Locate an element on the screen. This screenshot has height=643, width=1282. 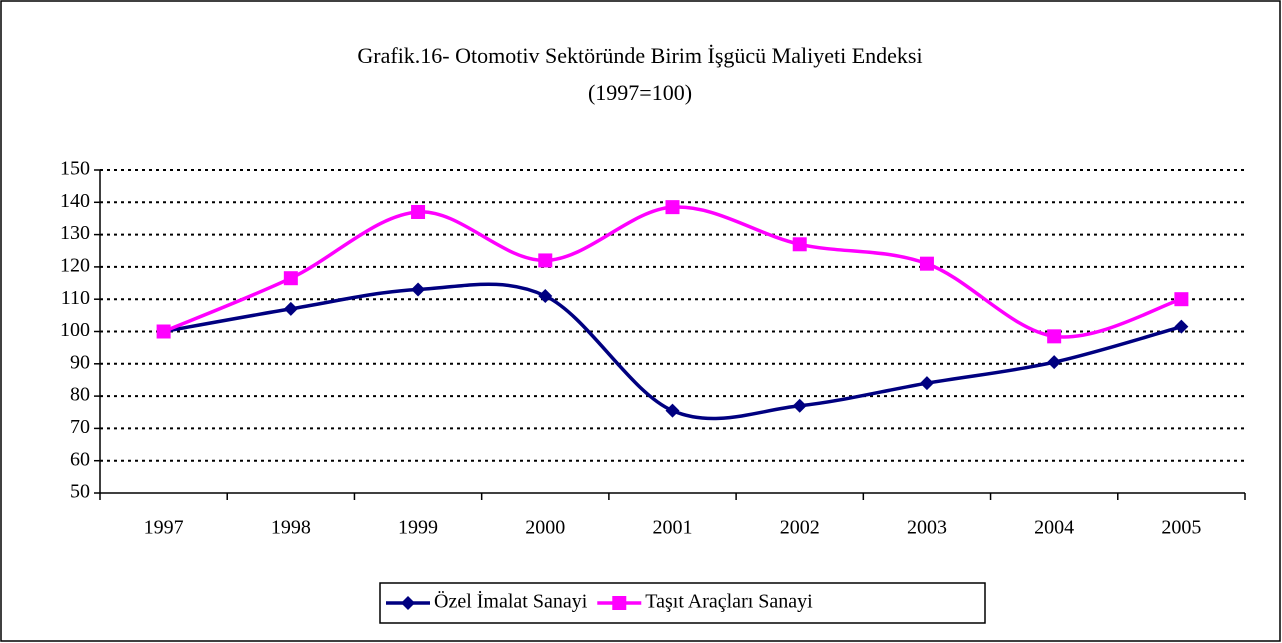
x-tick-label: 2003 is located at coordinates (927, 528).